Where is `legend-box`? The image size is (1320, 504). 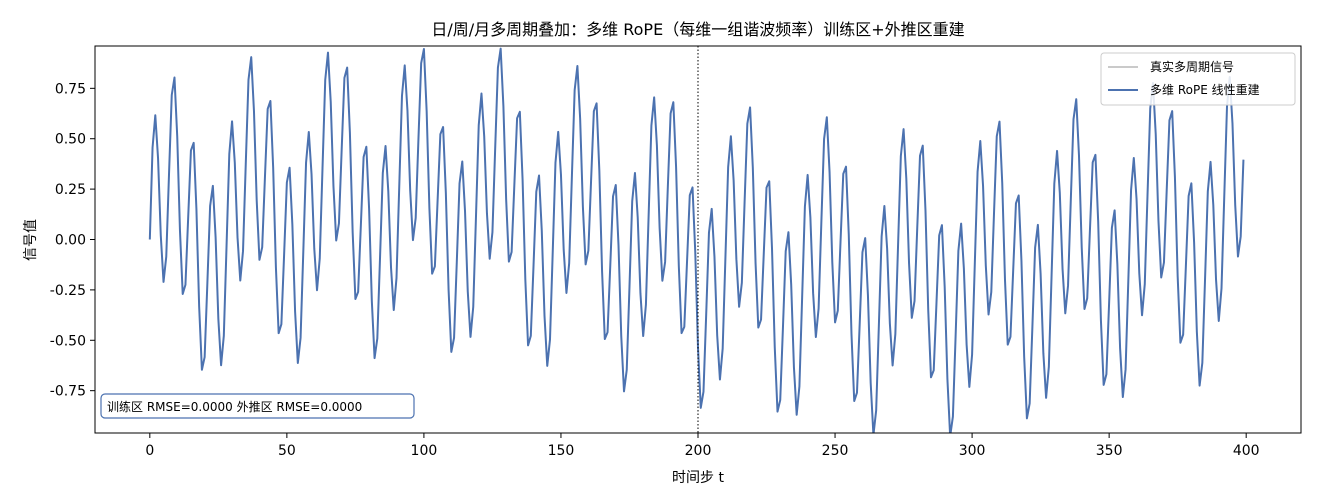 legend-box is located at coordinates (1198, 79).